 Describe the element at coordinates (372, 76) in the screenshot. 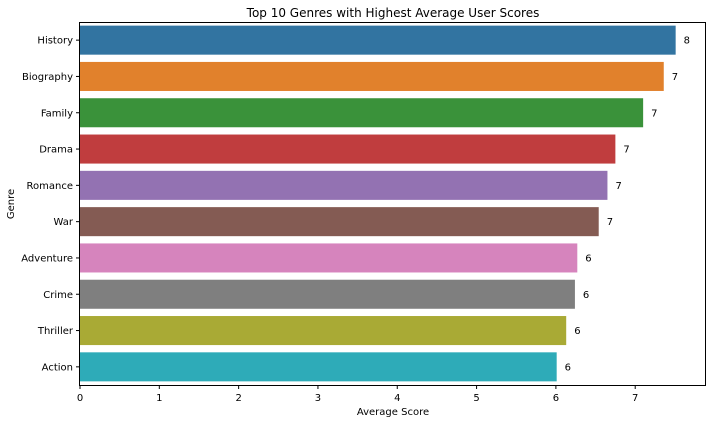

I see `bar-biography` at that location.